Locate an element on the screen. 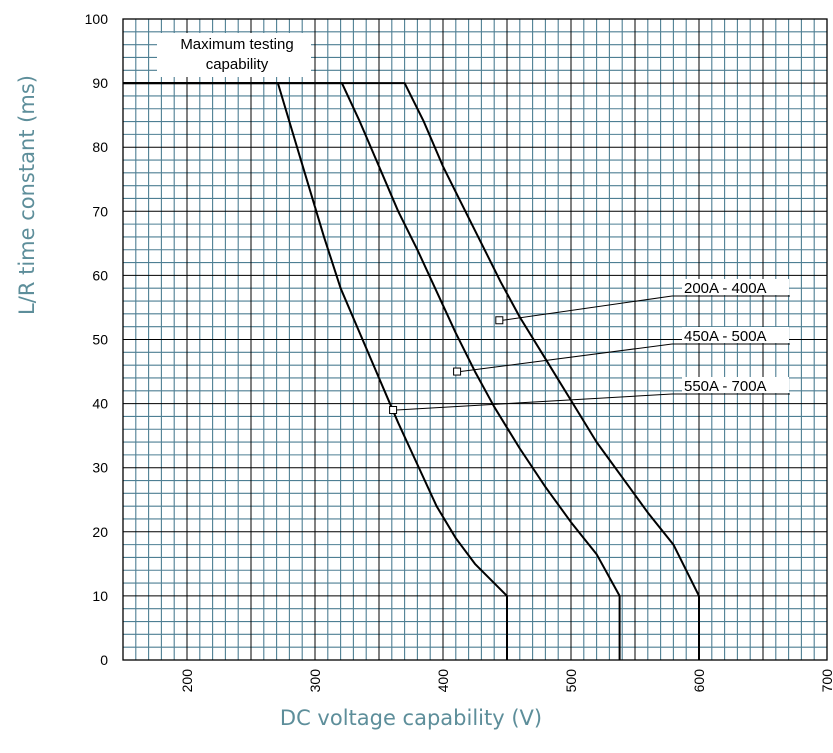  annotation-line-1: Maximum testing is located at coordinates (236, 44).